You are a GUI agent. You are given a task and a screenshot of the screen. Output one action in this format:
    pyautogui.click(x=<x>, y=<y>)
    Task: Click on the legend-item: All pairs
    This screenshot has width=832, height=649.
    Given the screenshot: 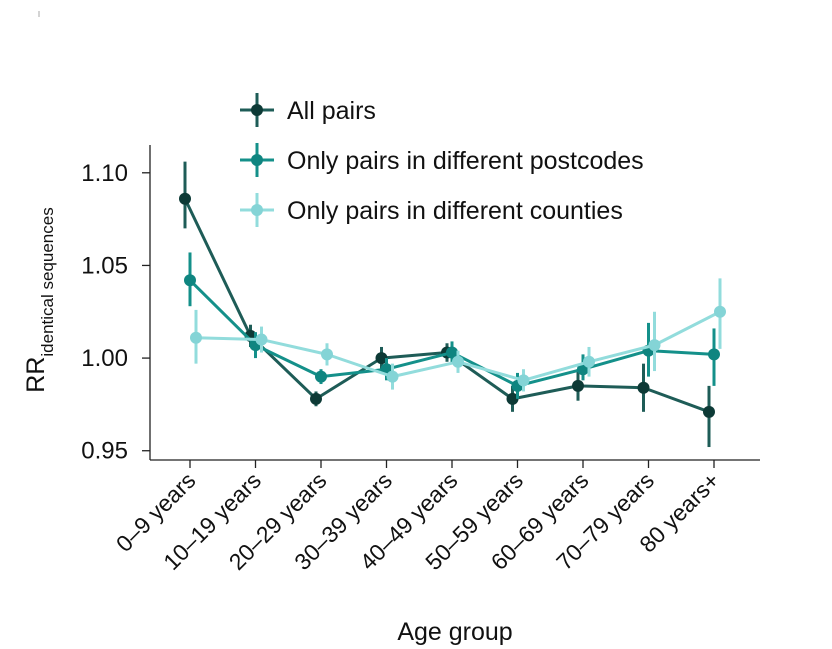 What is the action you would take?
    pyautogui.click(x=308, y=110)
    